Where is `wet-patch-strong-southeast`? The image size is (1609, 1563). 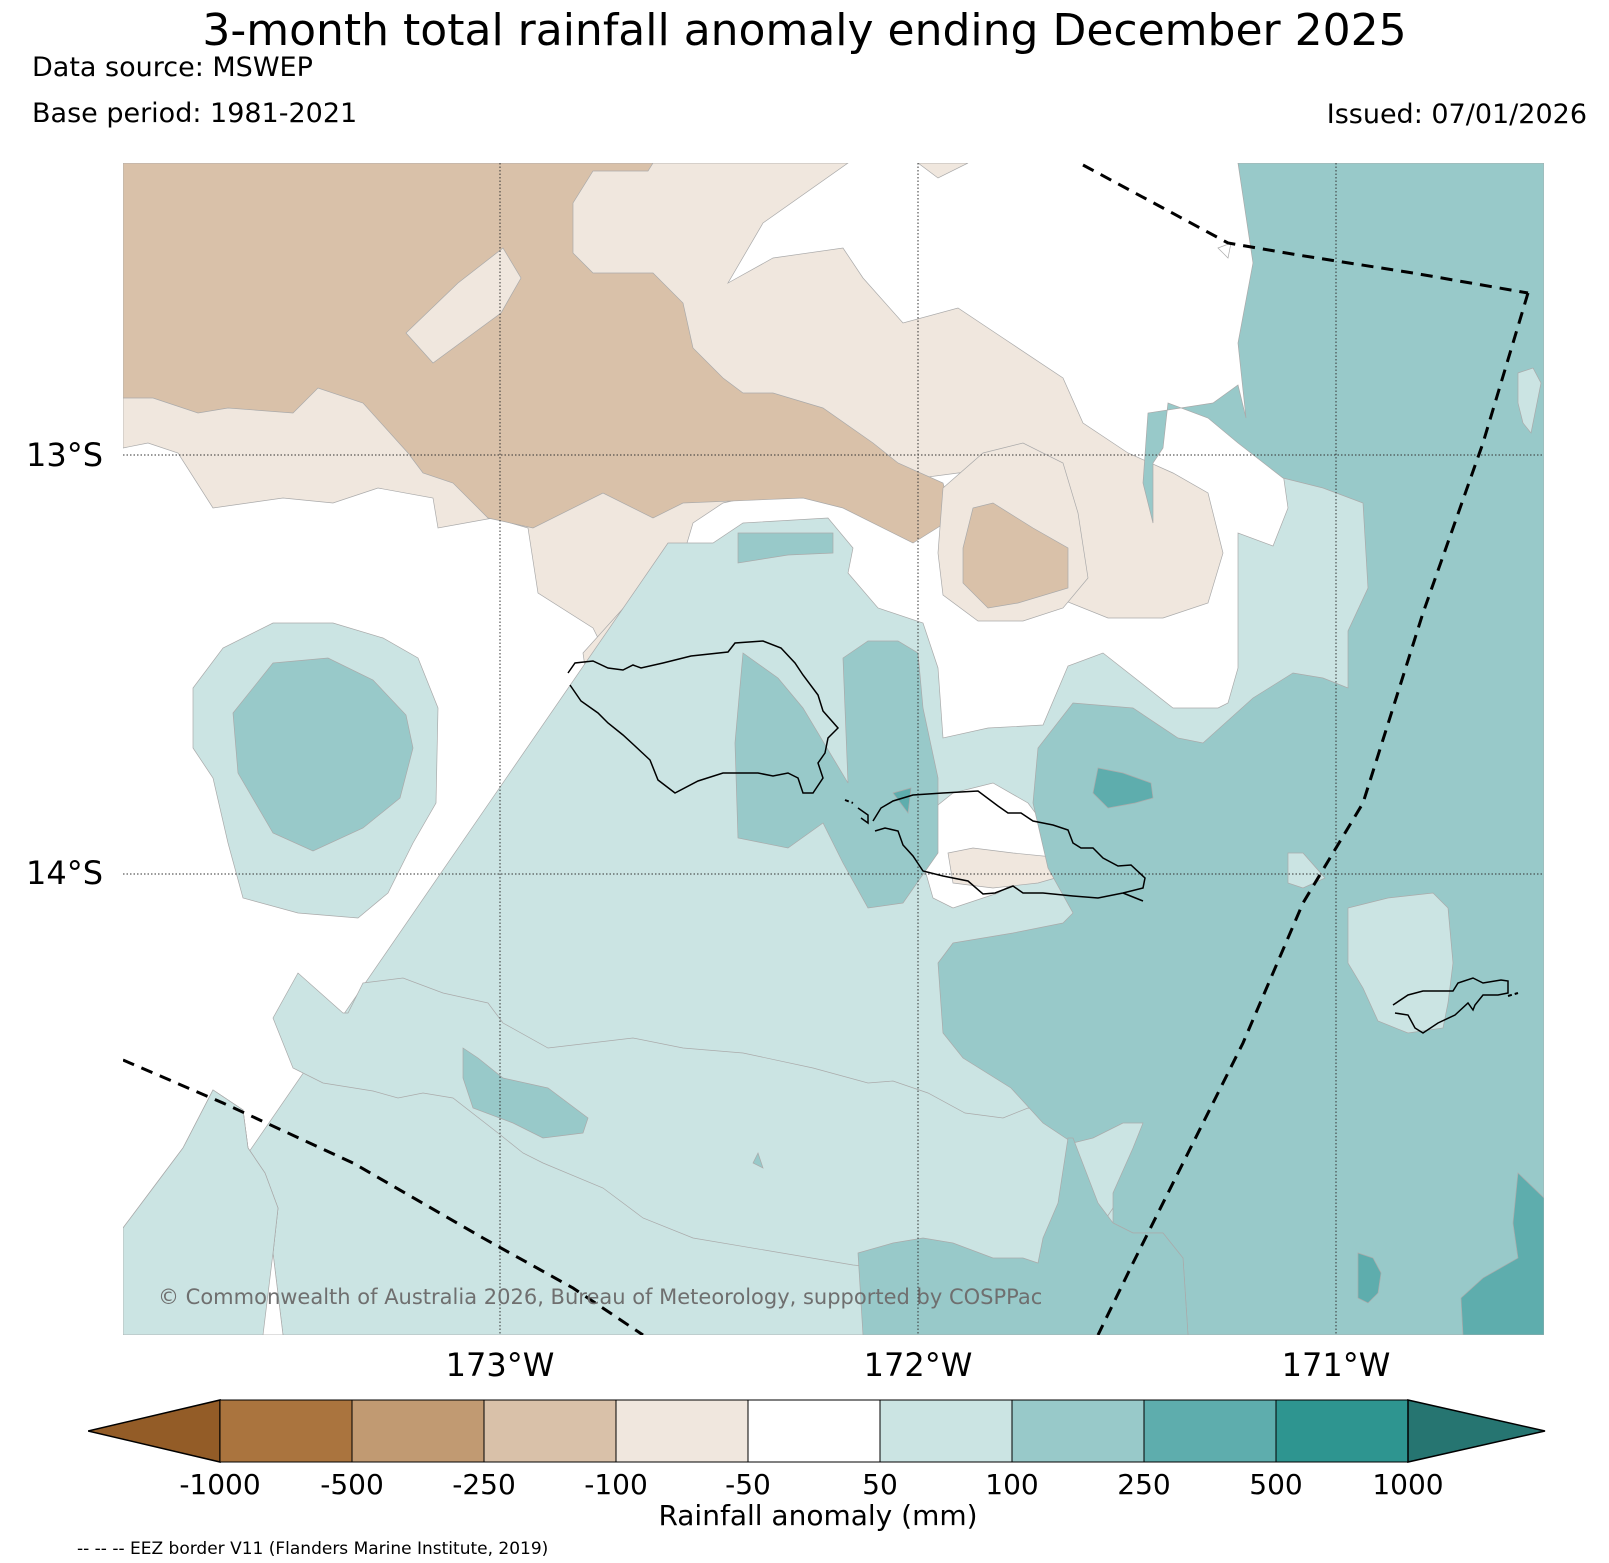
wet-patch-strong-southeast is located at coordinates (1369, 1278).